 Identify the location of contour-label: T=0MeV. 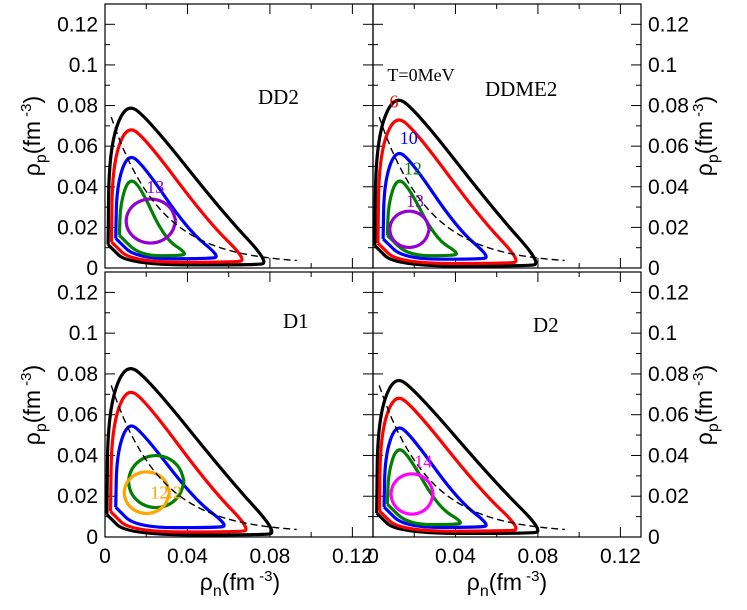
(420, 75).